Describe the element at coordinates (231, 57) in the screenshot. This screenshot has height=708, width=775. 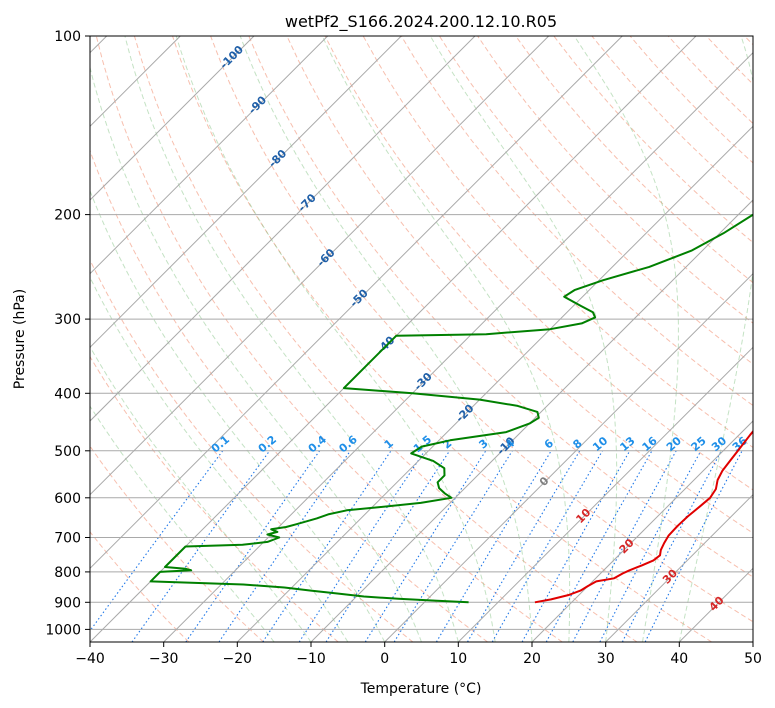
I see `isotherm-label: -100` at that location.